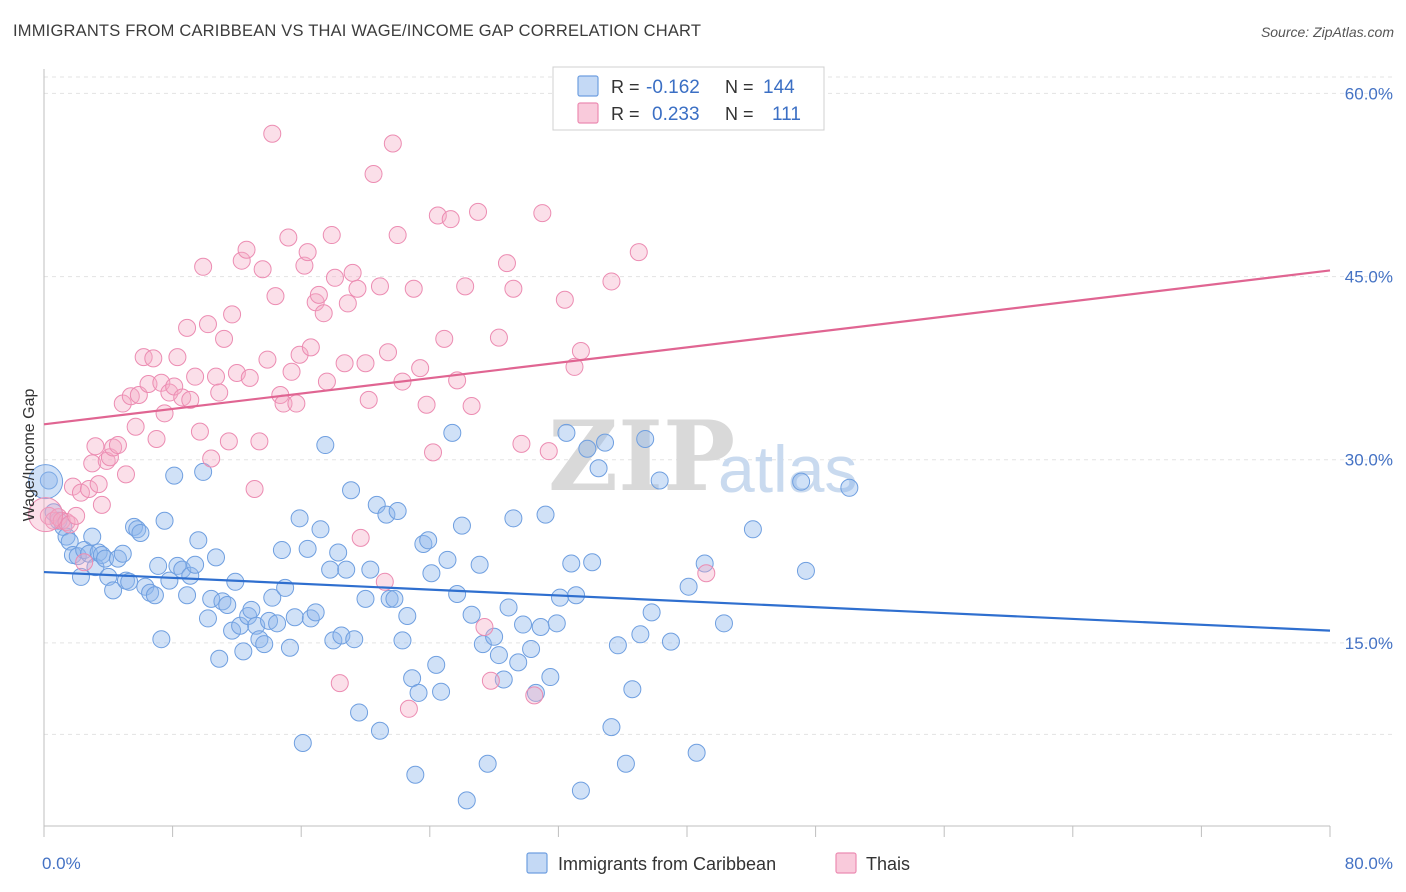 This screenshot has height=892, width=1406. I want to click on bottom-legend-label-thais: Thais, so click(888, 864).